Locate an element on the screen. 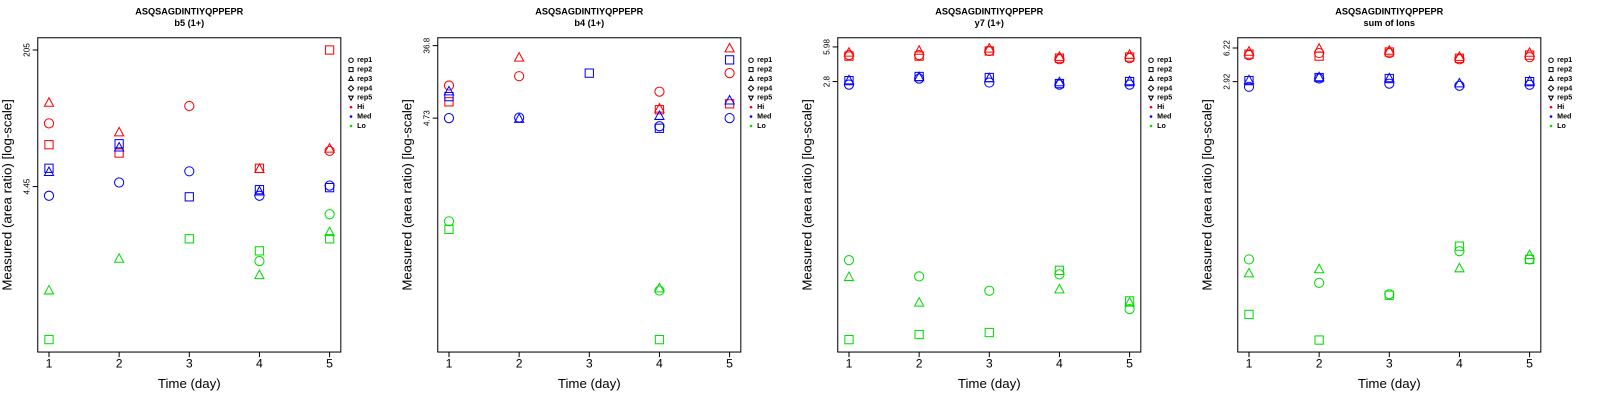  chart-subtitle: b5 (1+) is located at coordinates (189, 23).